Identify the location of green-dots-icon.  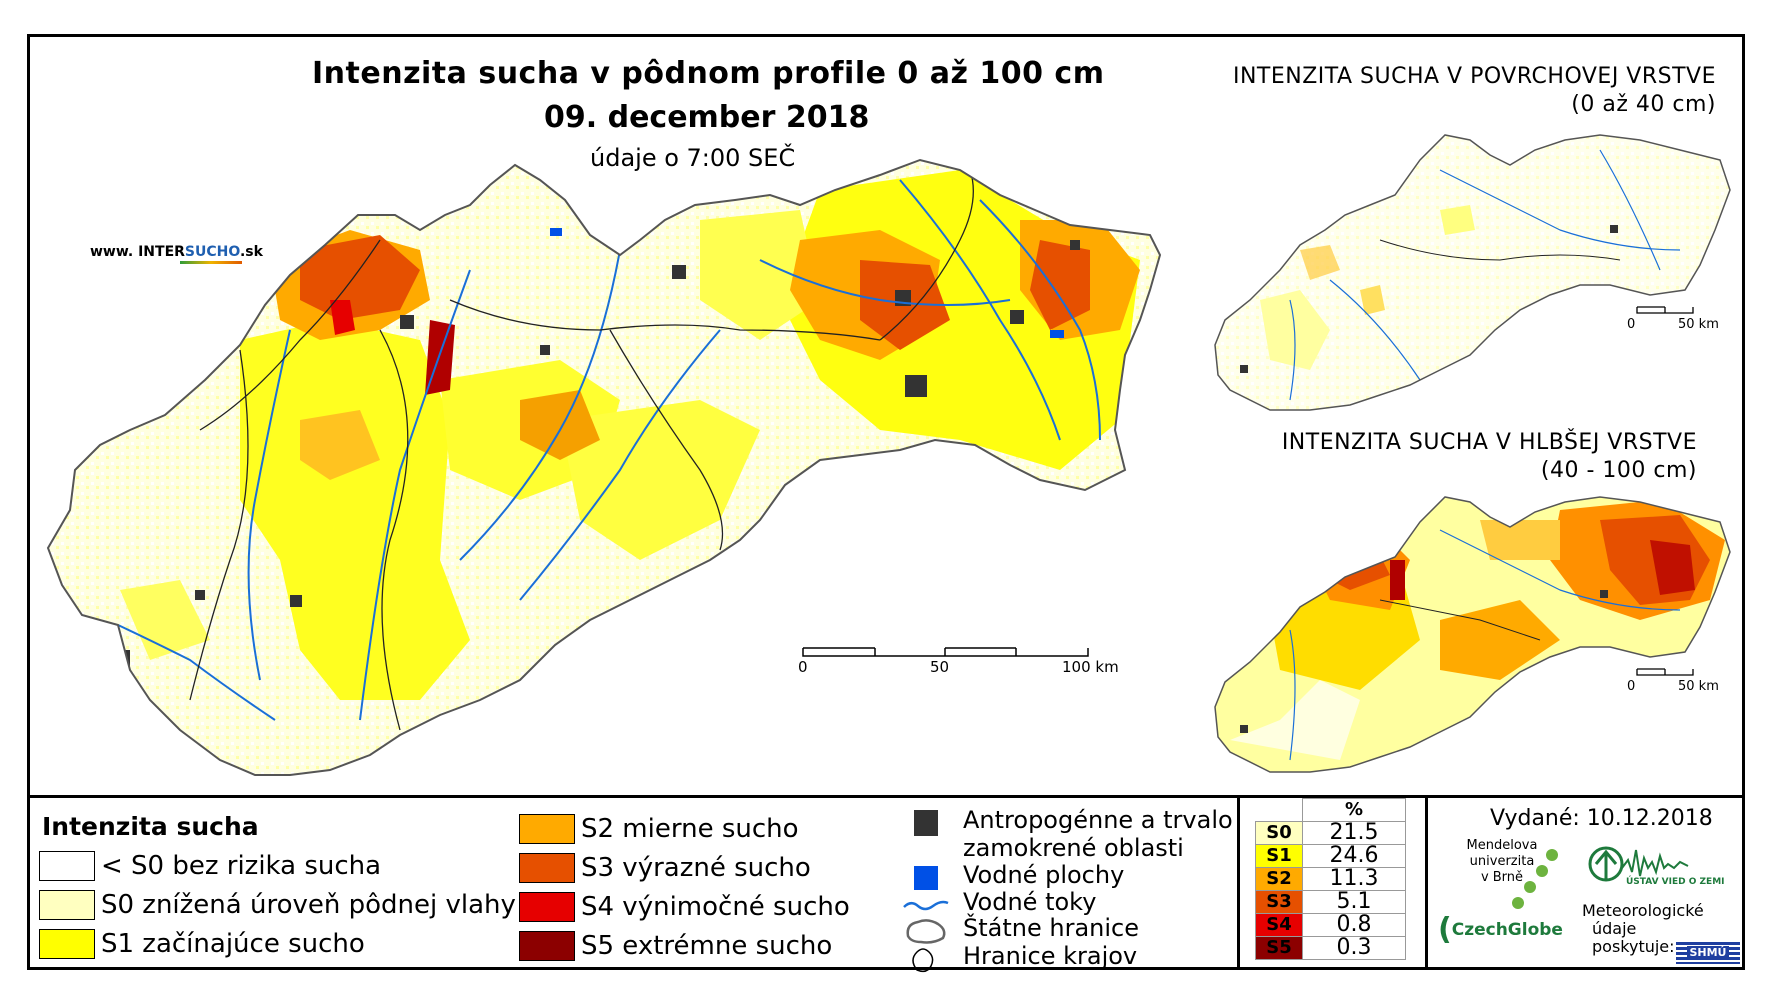
(1535, 879).